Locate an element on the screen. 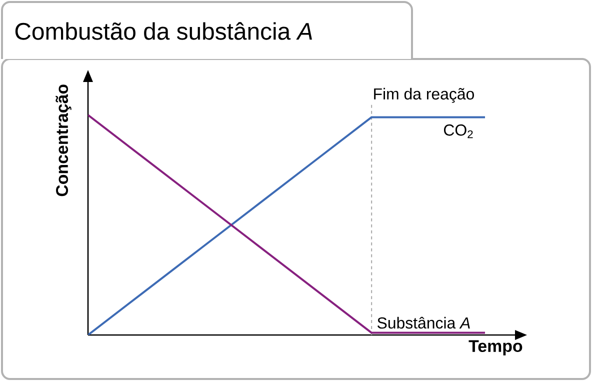 This screenshot has height=381, width=592. series-label: CO$_{2}$ is located at coordinates (458, 131).